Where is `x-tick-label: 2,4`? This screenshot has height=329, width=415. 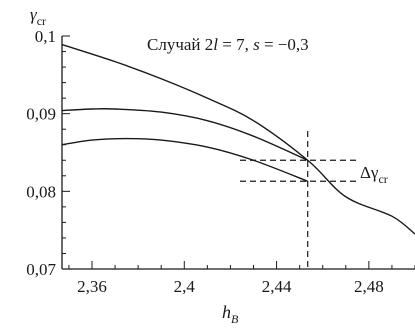 x-tick-label: 2,4 is located at coordinates (185, 286).